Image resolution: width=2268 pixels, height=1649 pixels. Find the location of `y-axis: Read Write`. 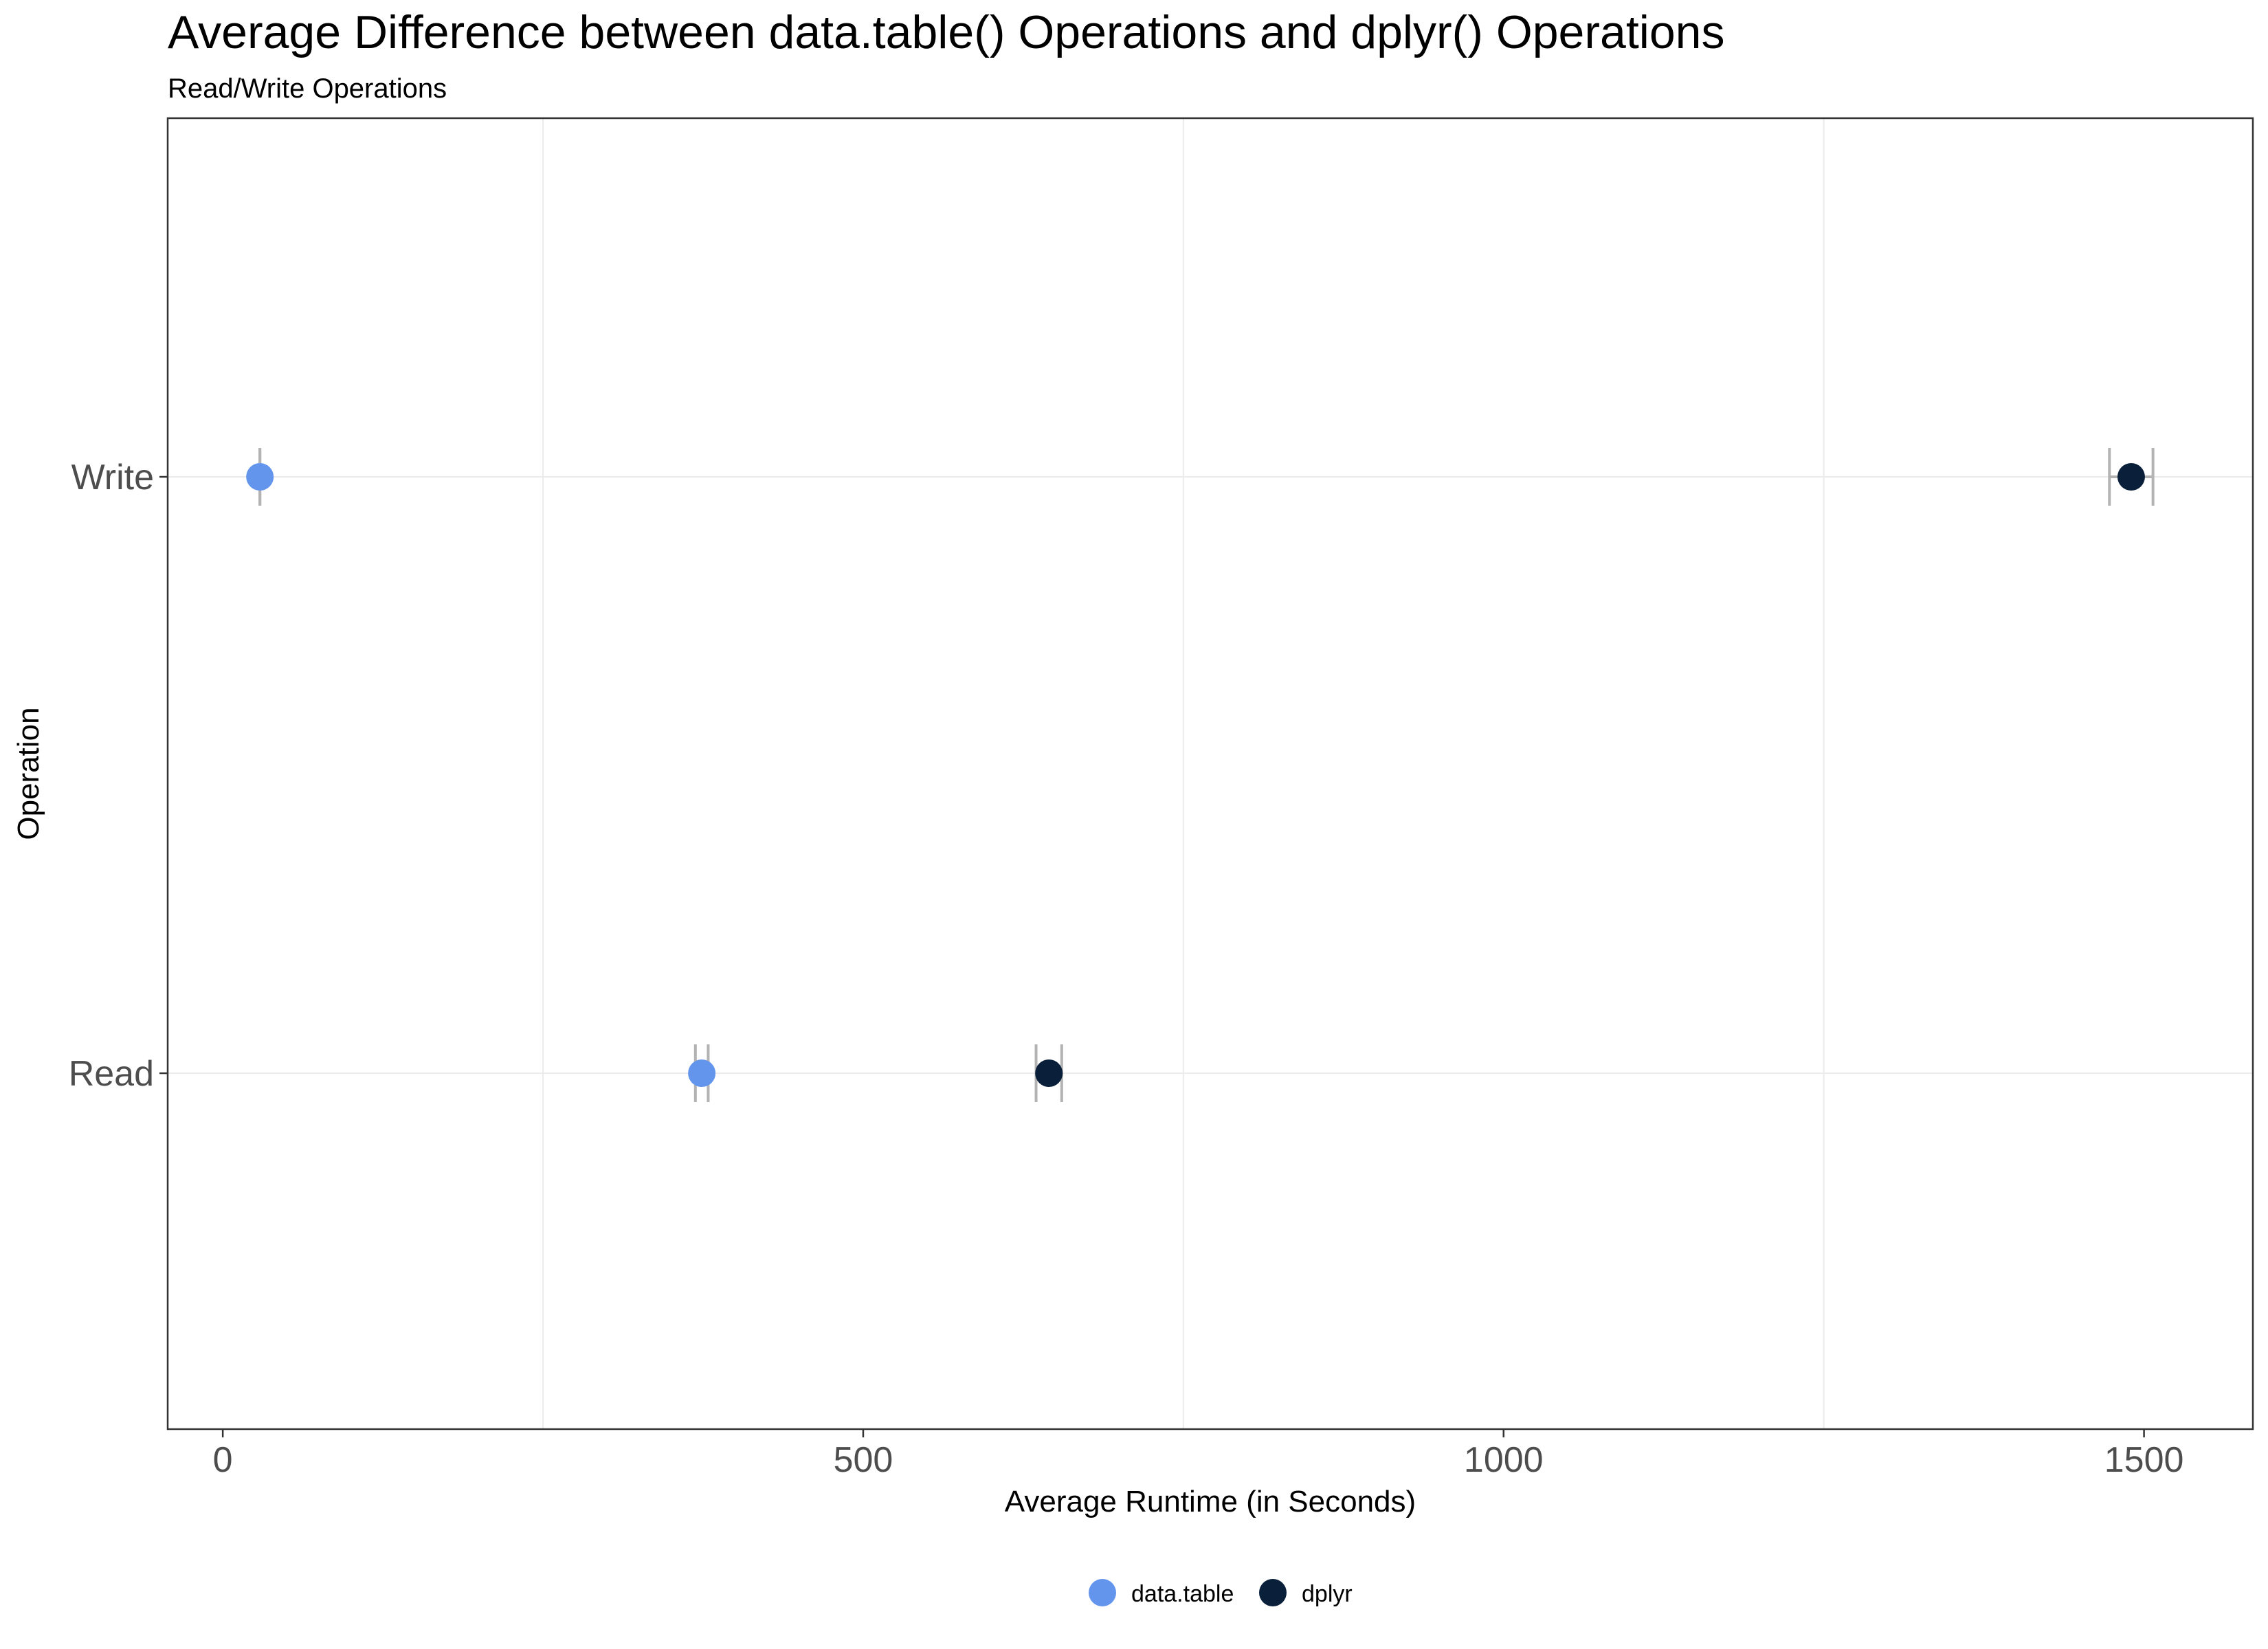

y-axis: Read Write is located at coordinates (119, 776).